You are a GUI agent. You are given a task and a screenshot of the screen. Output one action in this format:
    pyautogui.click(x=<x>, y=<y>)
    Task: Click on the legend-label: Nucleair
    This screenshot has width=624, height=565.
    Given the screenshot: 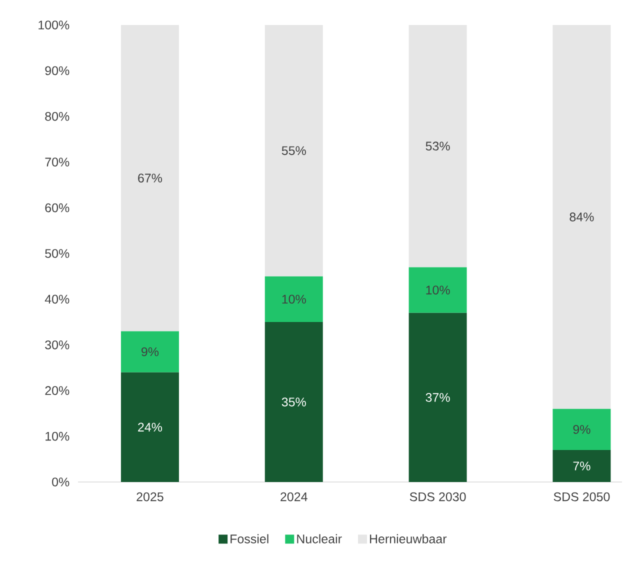 What is the action you would take?
    pyautogui.click(x=319, y=539)
    